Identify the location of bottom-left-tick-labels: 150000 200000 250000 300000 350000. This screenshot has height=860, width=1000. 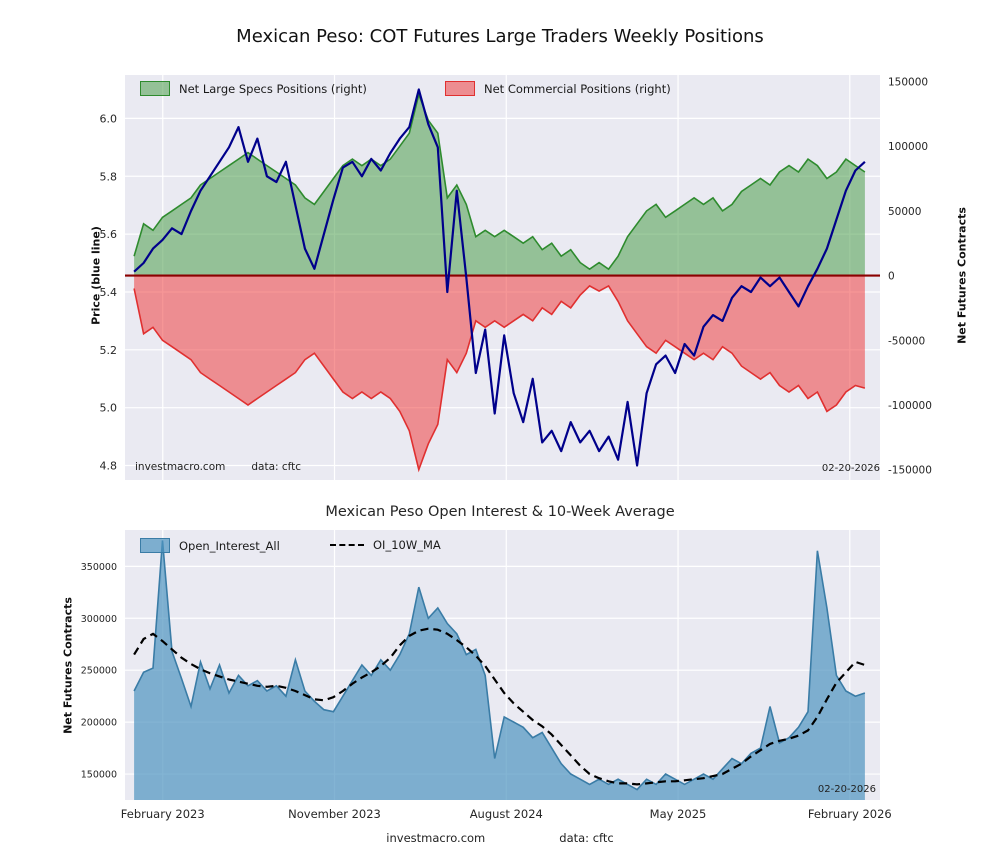
(99, 671).